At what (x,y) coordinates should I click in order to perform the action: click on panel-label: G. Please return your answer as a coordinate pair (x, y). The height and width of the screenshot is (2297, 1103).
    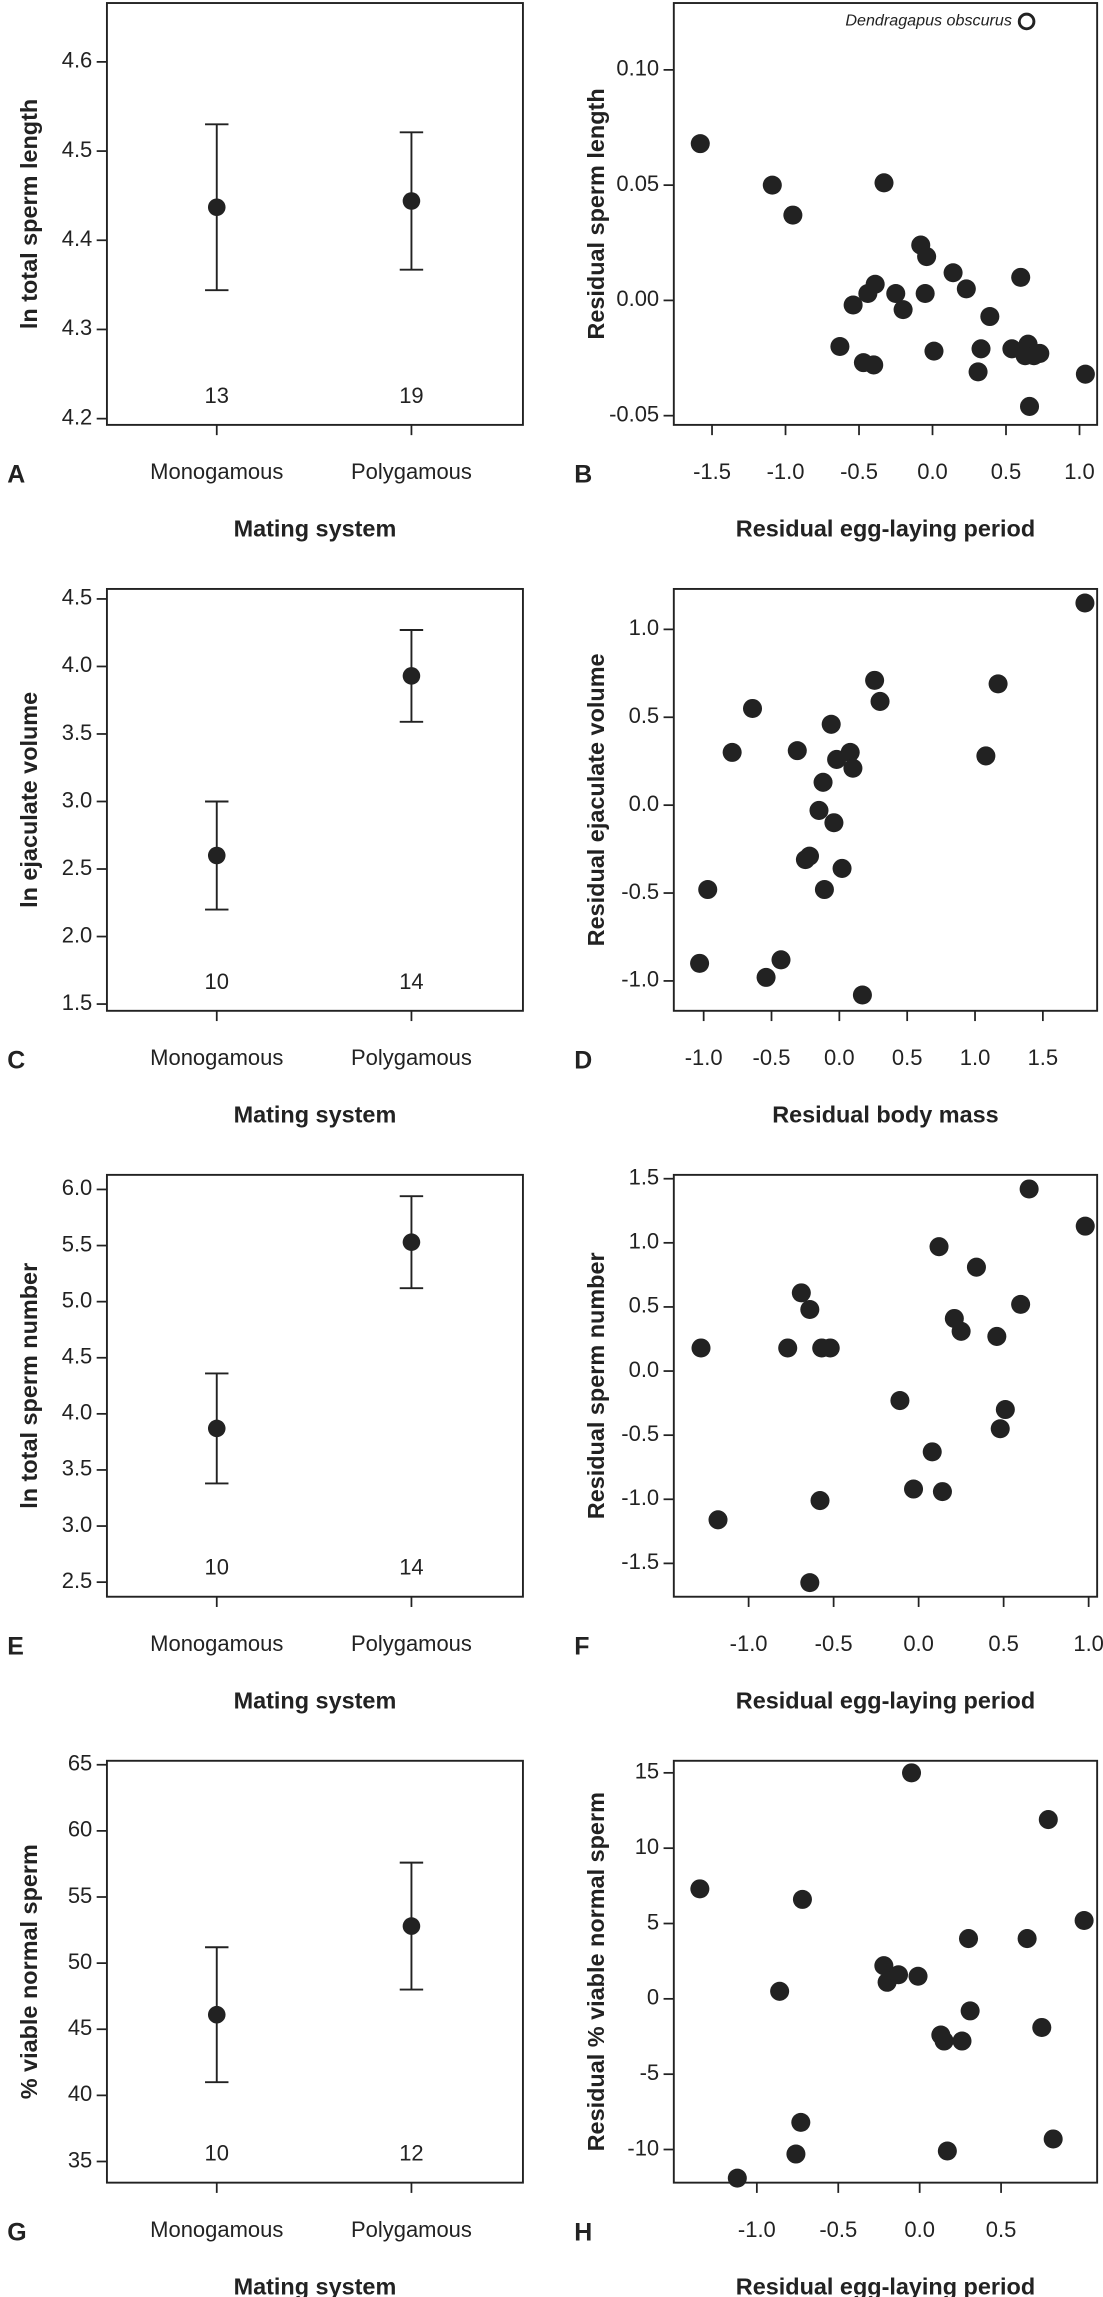
    Looking at the image, I should click on (16, 2233).